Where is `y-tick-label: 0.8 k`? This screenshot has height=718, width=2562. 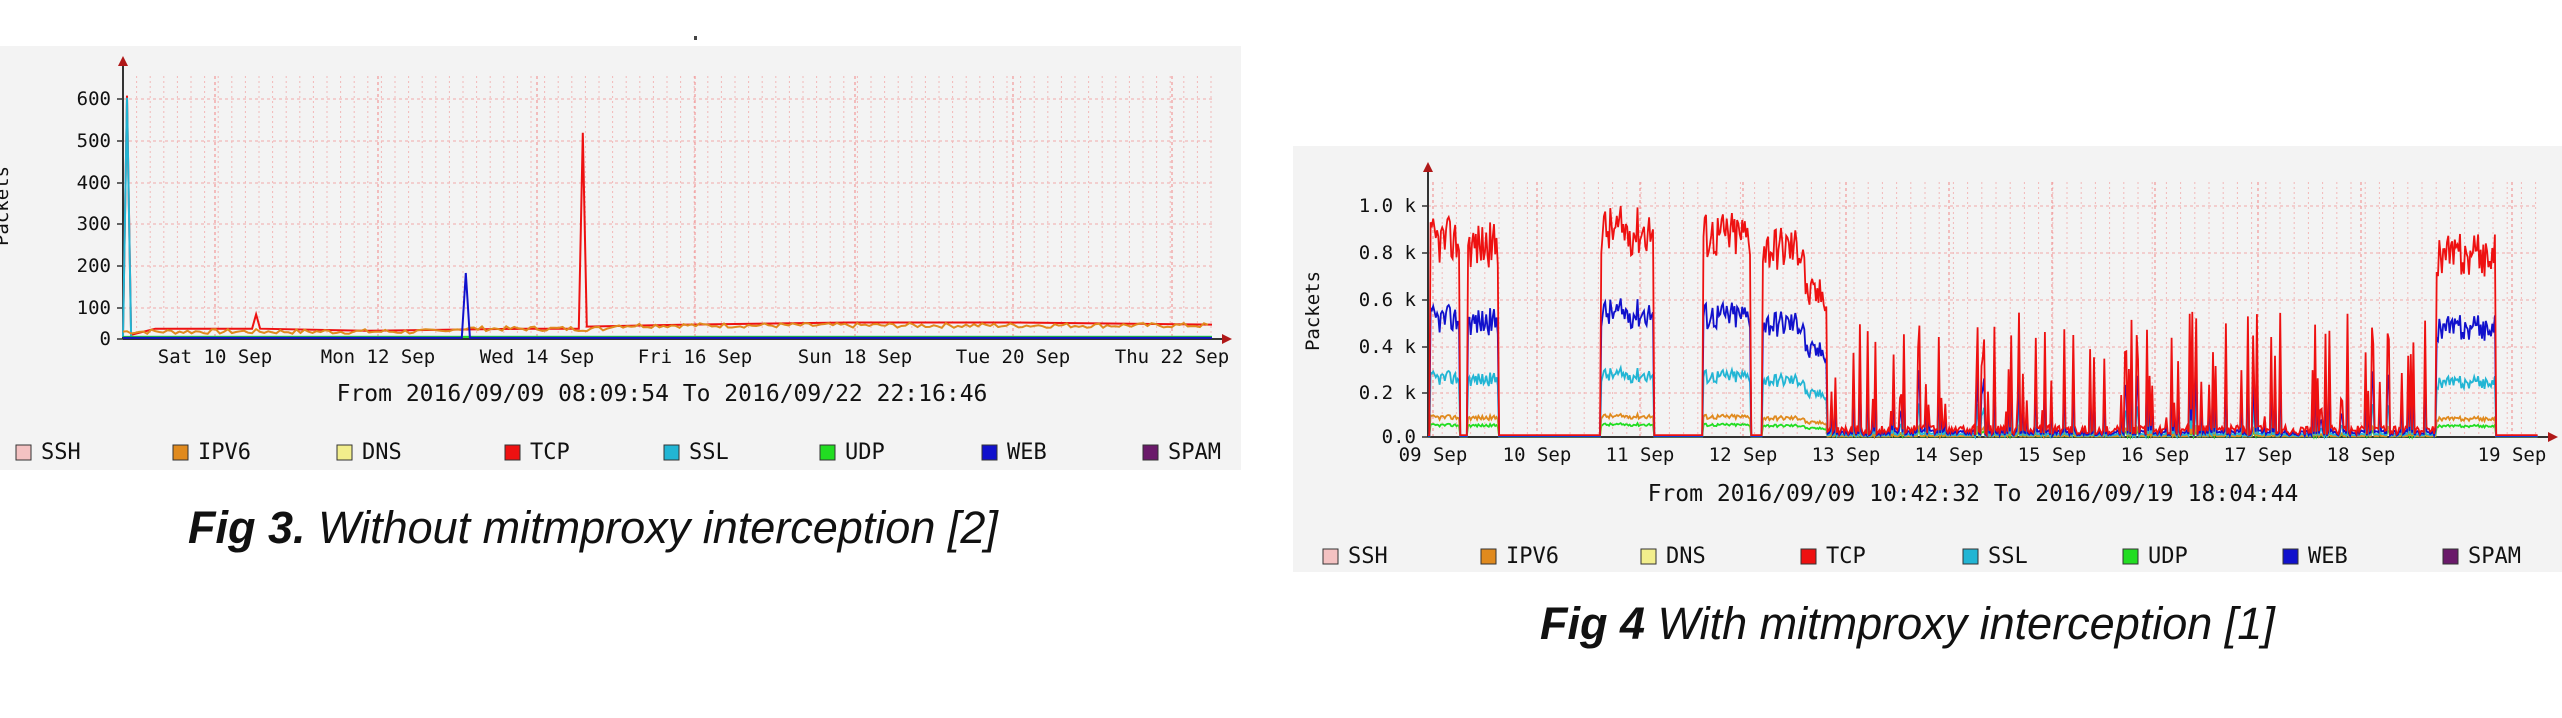
y-tick-label: 0.8 k is located at coordinates (1388, 253).